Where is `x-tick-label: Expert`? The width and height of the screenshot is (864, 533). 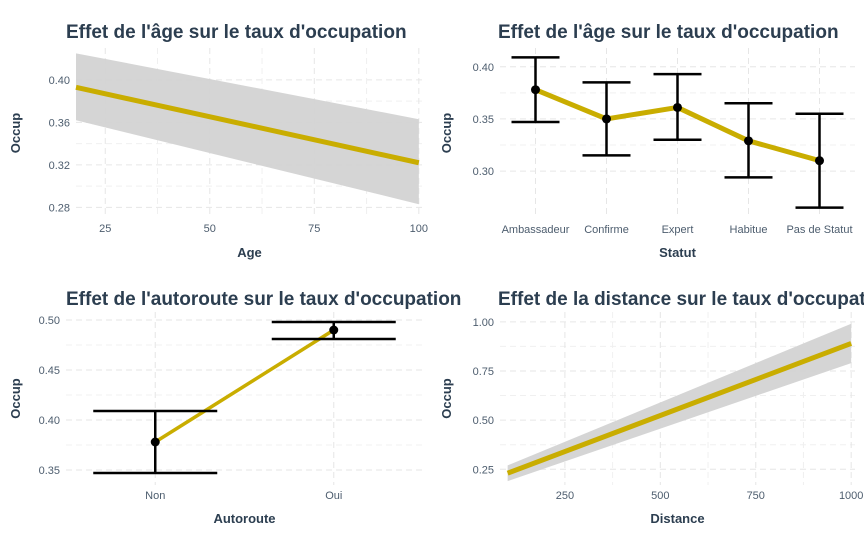 x-tick-label: Expert is located at coordinates (678, 230).